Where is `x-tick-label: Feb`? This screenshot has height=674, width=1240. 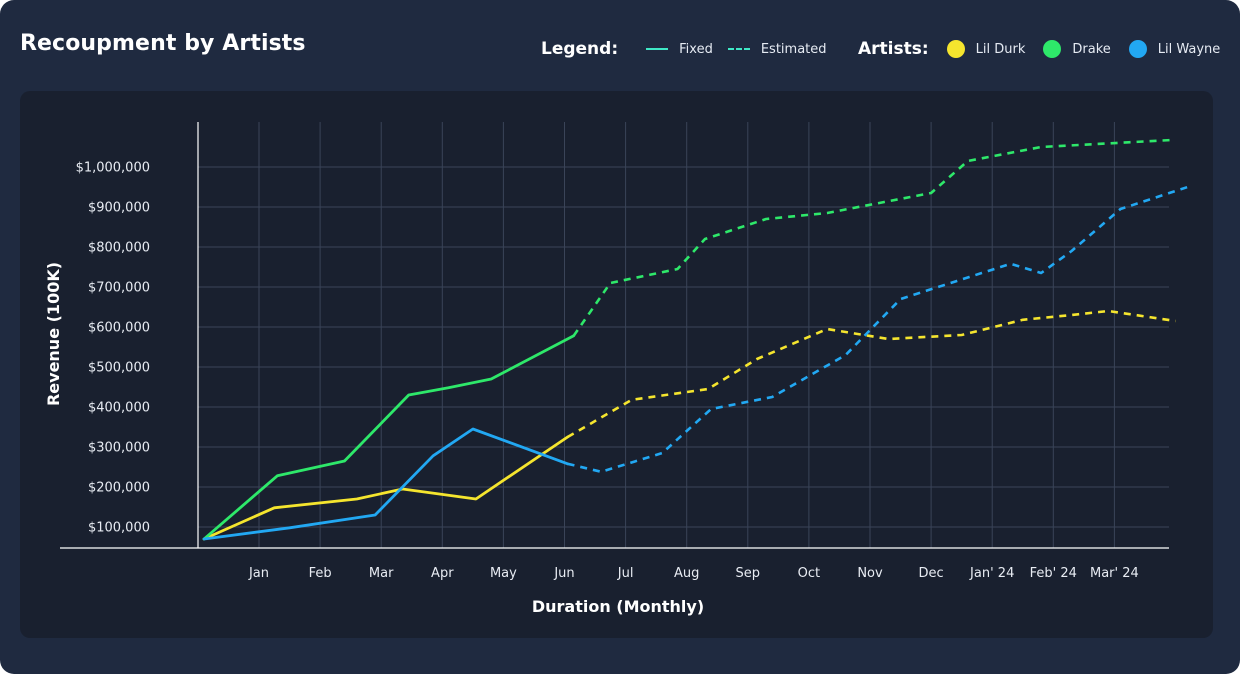
x-tick-label: Feb is located at coordinates (320, 573).